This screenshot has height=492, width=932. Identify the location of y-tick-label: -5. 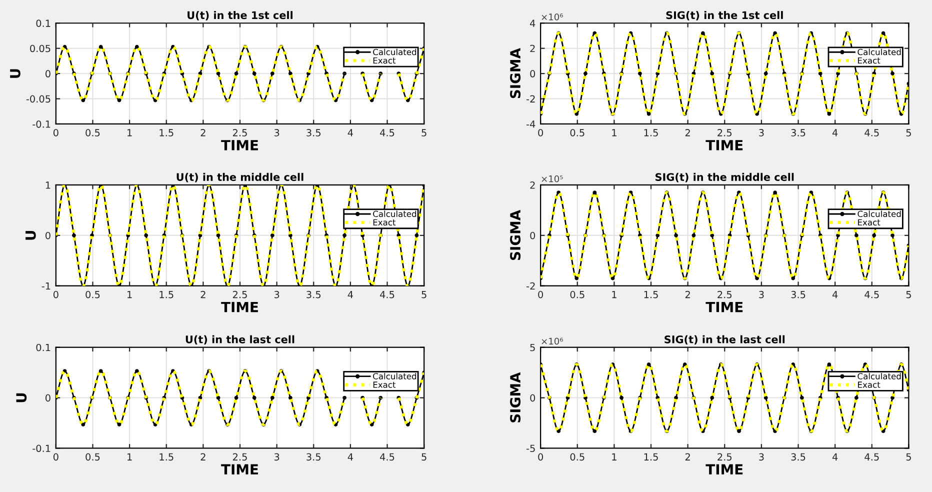
(530, 448).